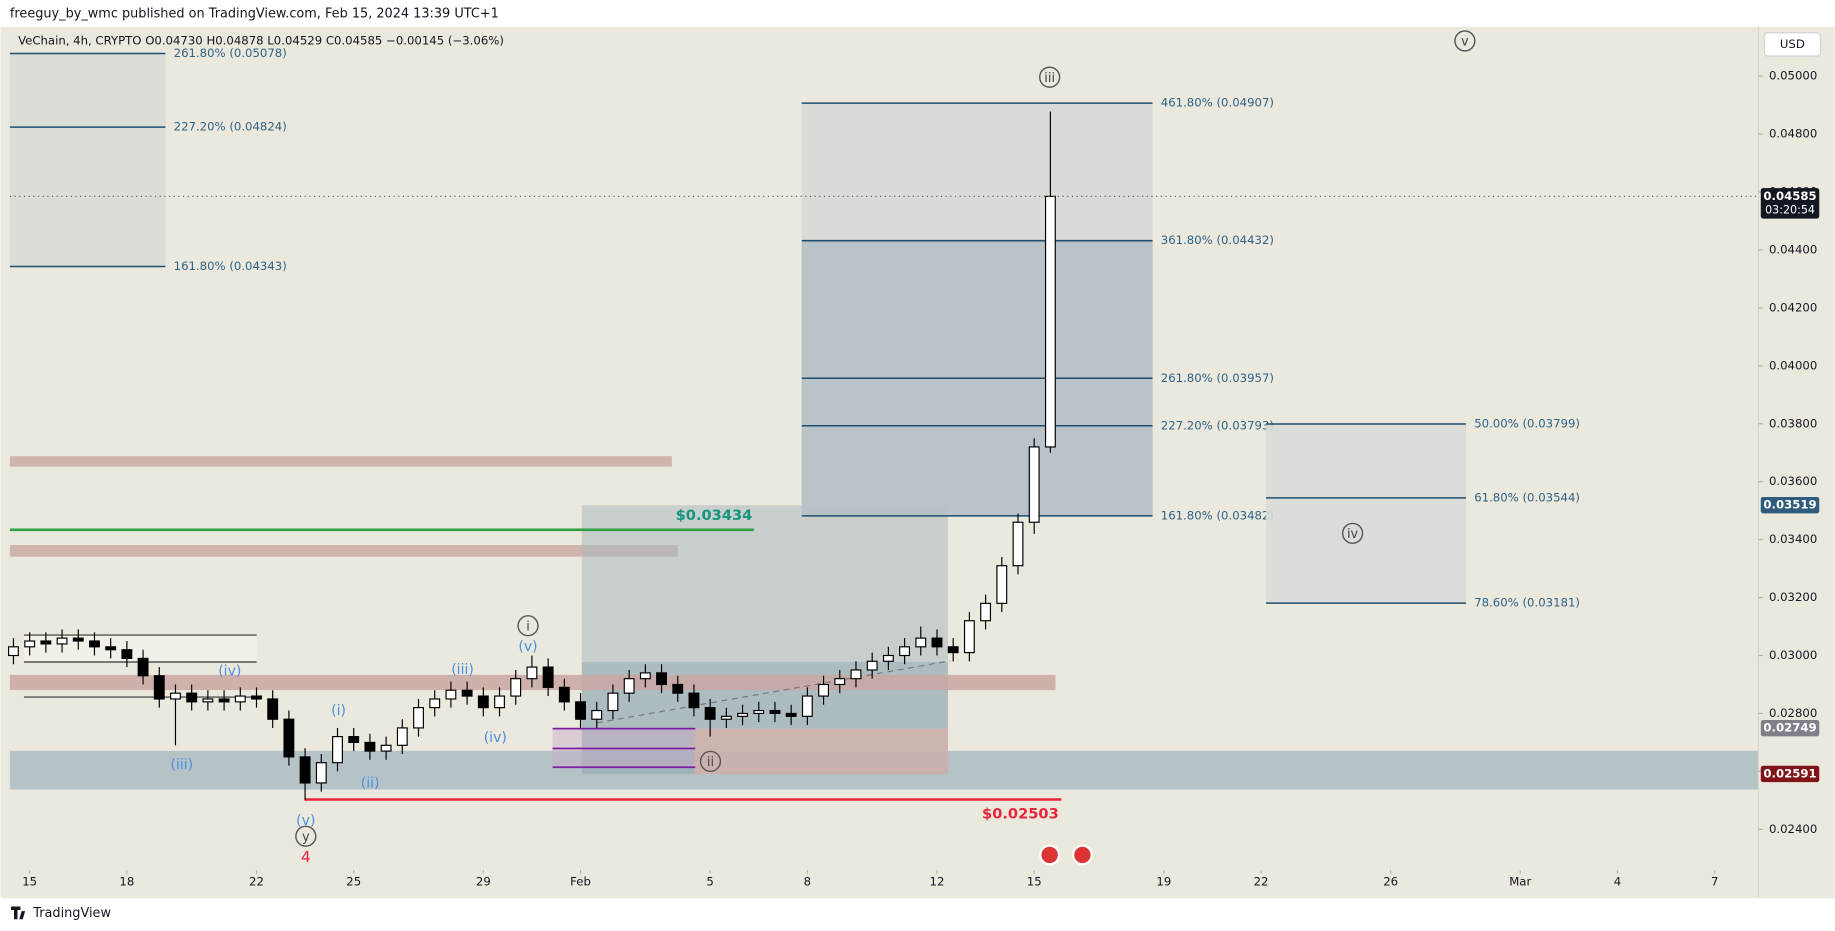  I want to click on footer-logo: TradingView, so click(61, 913).